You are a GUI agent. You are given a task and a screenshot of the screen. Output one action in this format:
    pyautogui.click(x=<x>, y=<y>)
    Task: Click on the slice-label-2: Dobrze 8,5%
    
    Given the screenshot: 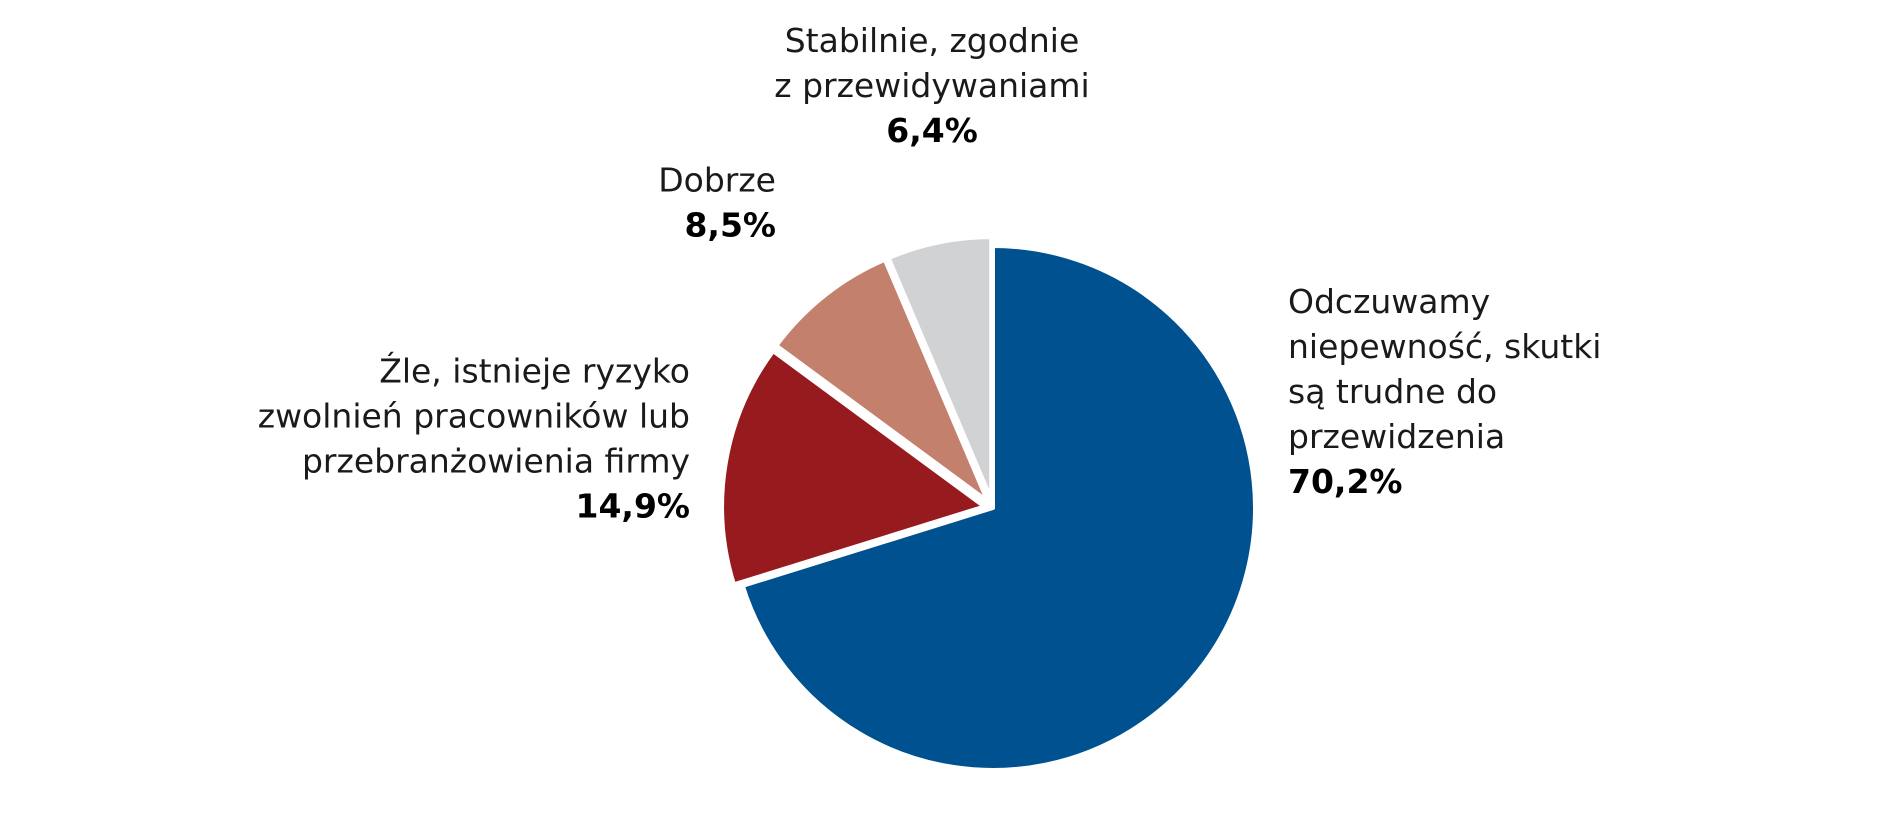 What is the action you would take?
    pyautogui.click(x=717, y=203)
    